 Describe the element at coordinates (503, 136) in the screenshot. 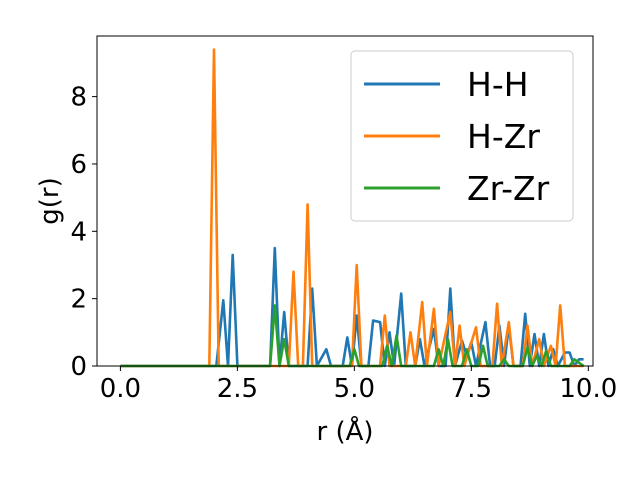

I see `legend-label-h-zr: H-Zr` at that location.